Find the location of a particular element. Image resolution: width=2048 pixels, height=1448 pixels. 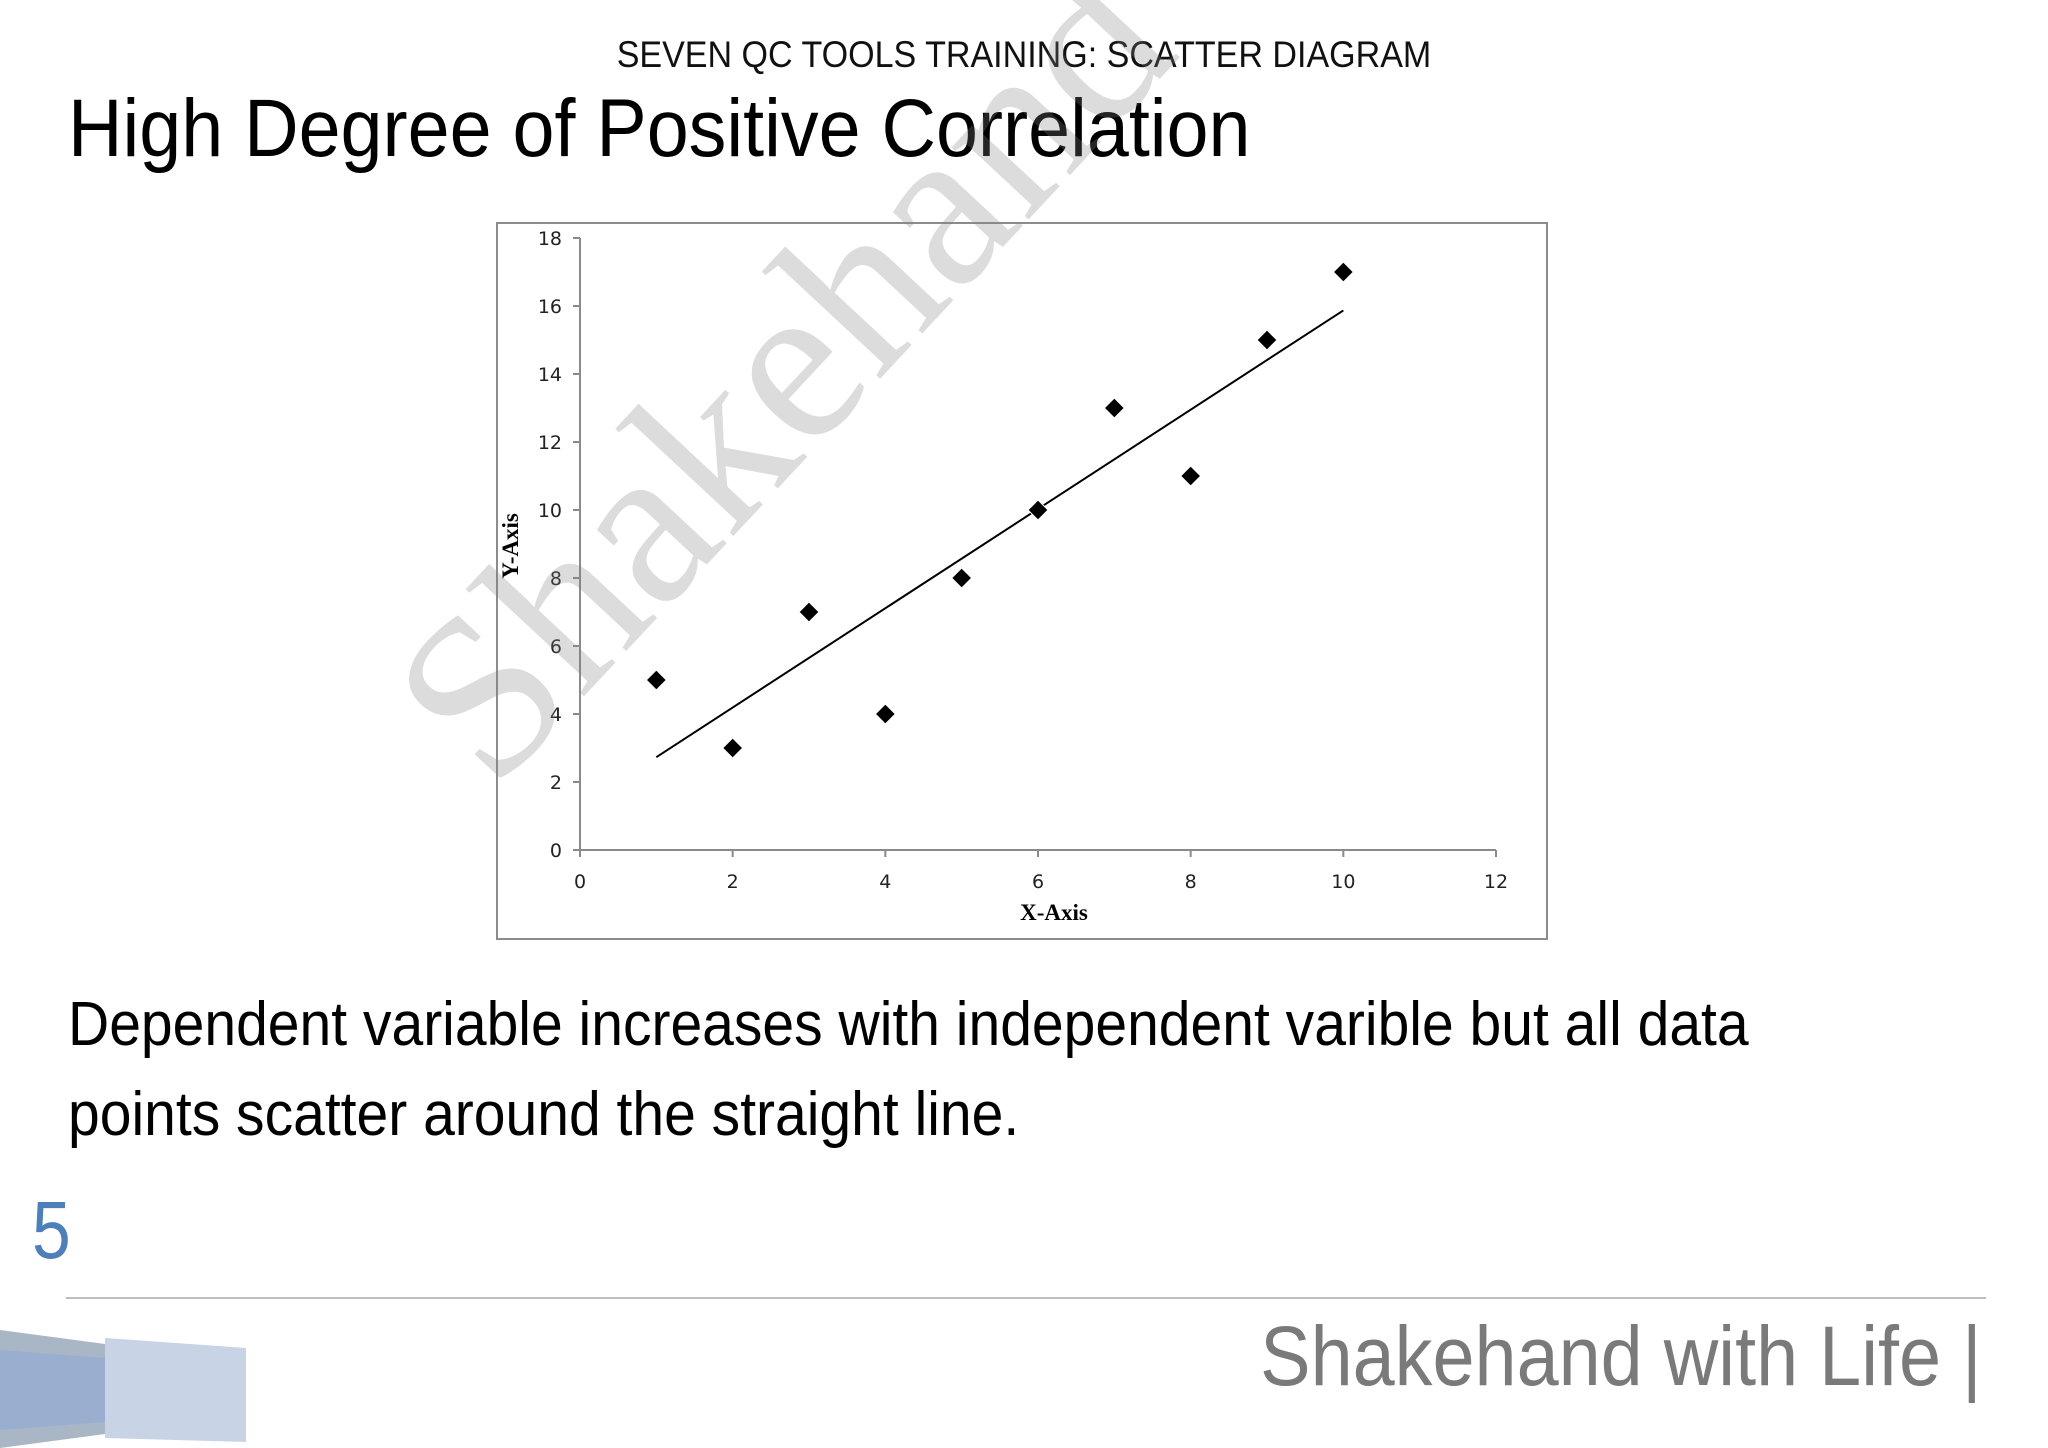

x-tick-label: 8 is located at coordinates (1191, 882).